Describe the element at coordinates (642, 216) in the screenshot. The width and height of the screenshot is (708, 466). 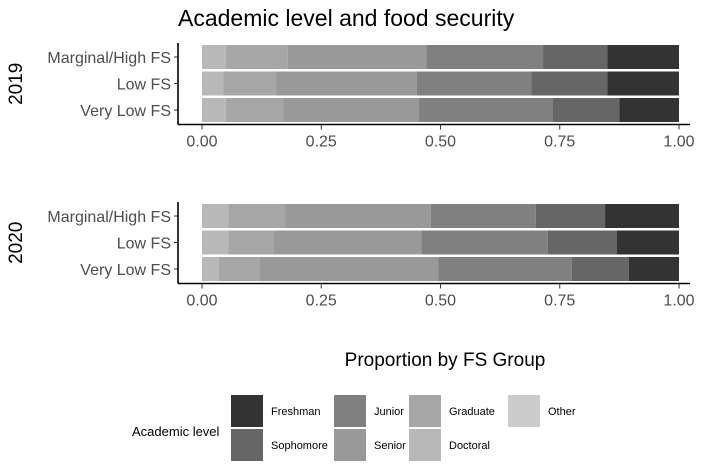
I see `bar-2020-0-freshman` at that location.